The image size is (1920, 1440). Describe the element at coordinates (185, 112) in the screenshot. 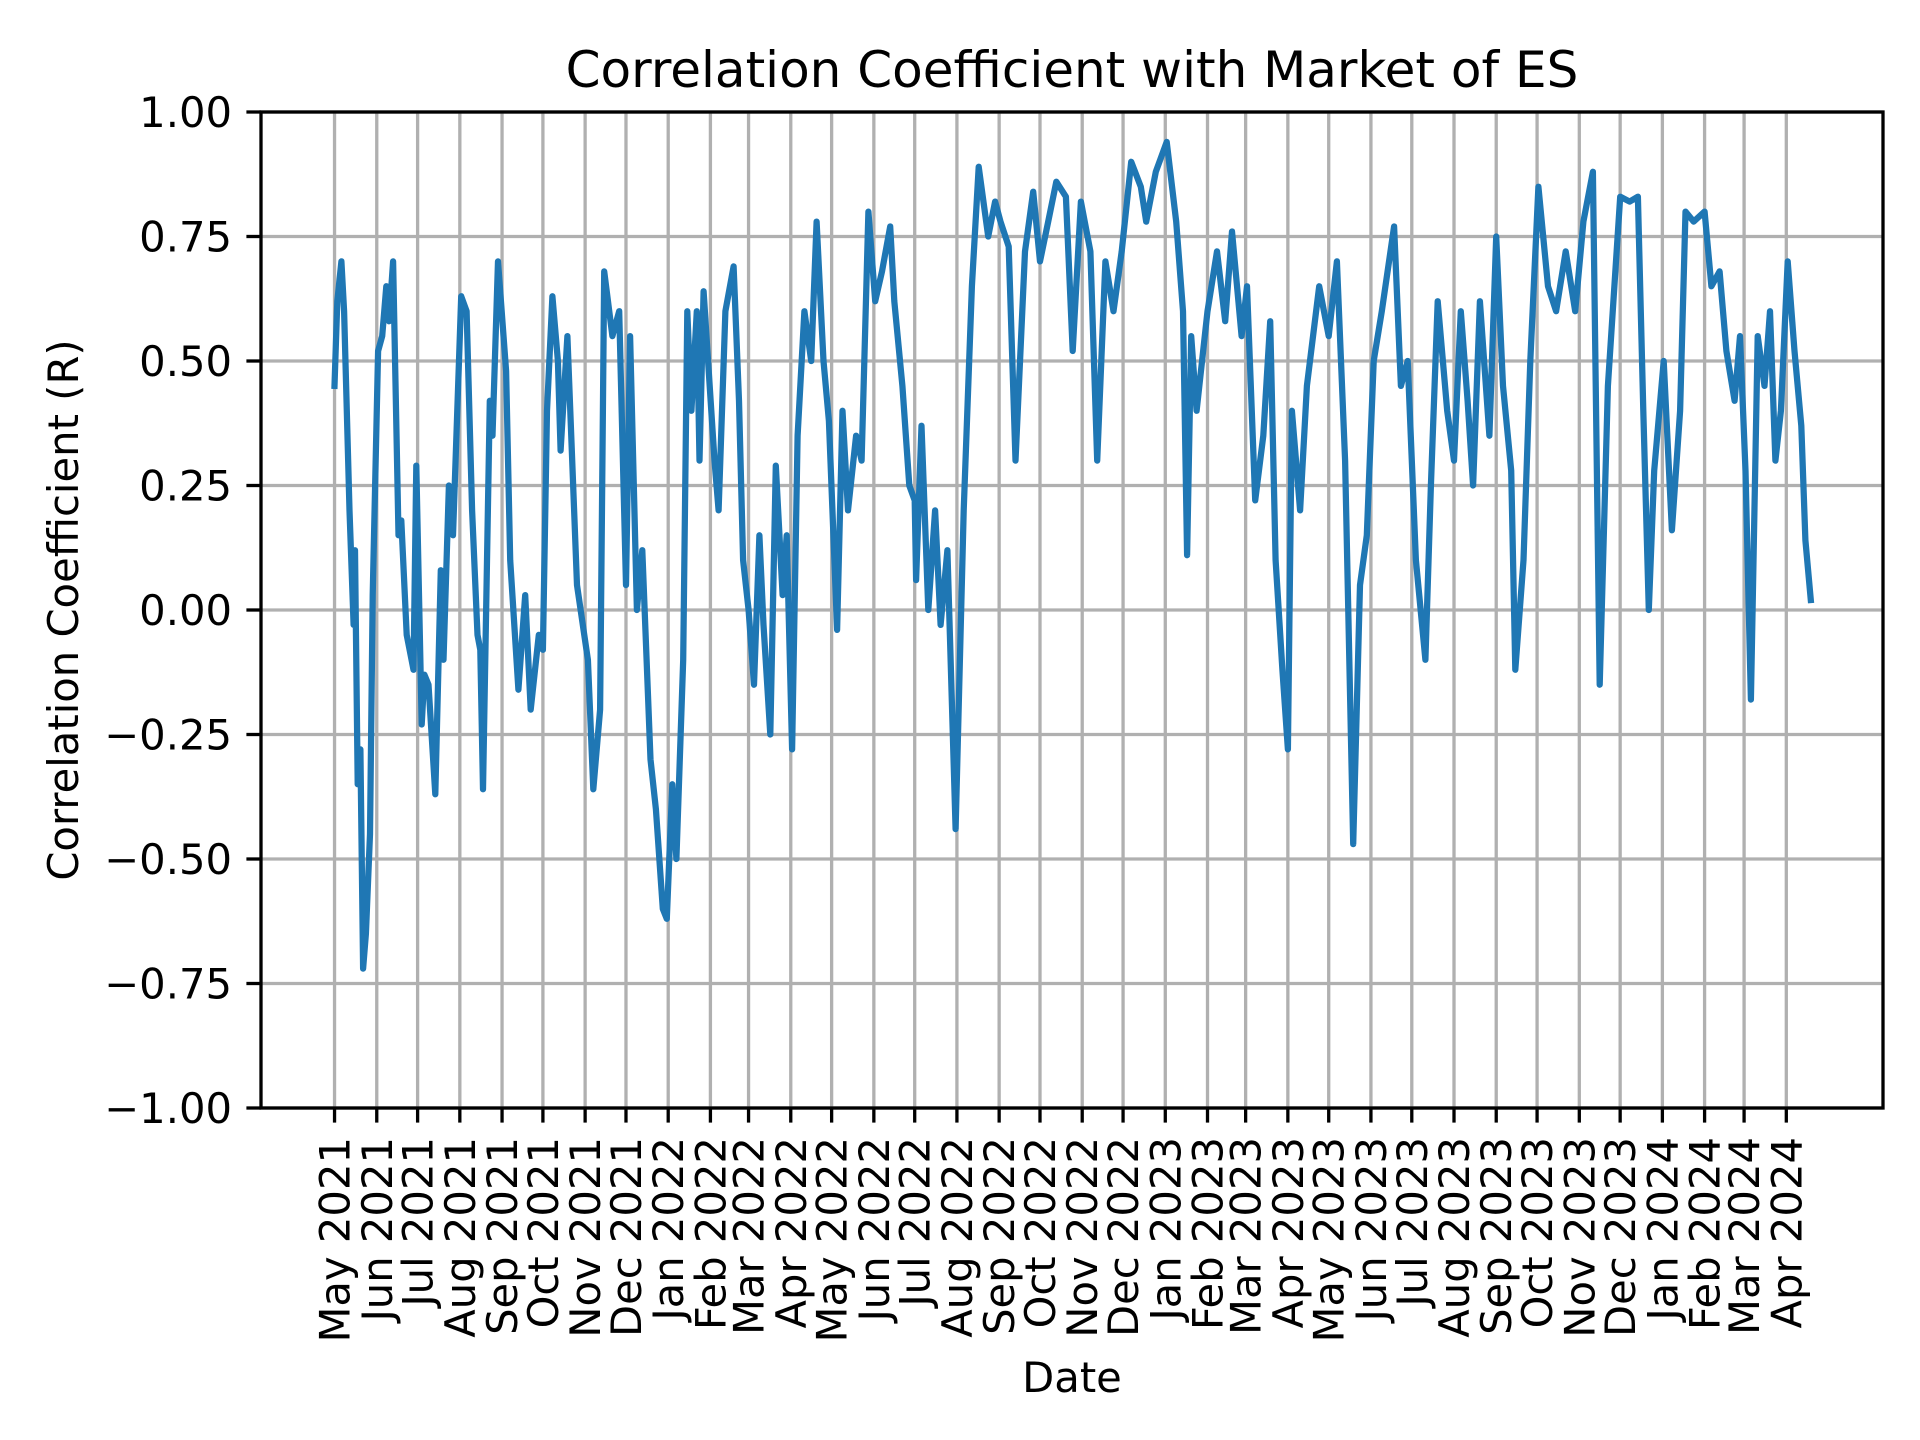

I see `y-tick-label: 1.00` at that location.